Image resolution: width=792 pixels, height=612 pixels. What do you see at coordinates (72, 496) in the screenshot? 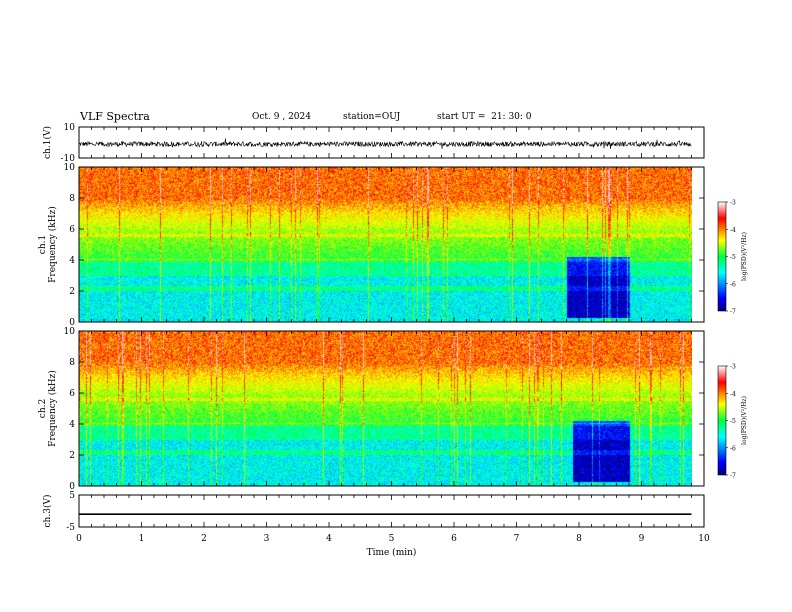
I see `ch3-y-tick-label: 5` at bounding box center [72, 496].